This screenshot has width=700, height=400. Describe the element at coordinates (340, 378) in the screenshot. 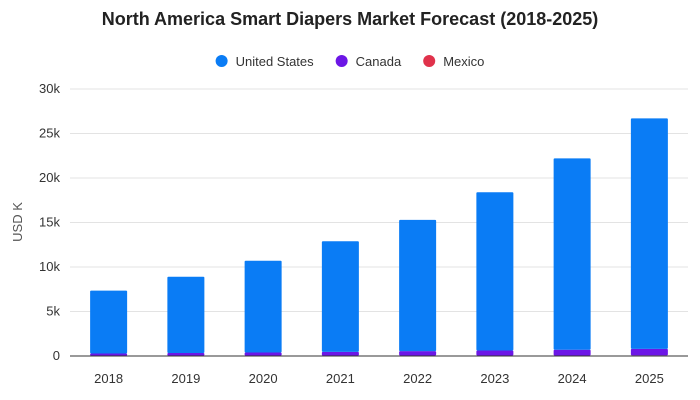

I see `x-tick-label-2021: 2021` at that location.